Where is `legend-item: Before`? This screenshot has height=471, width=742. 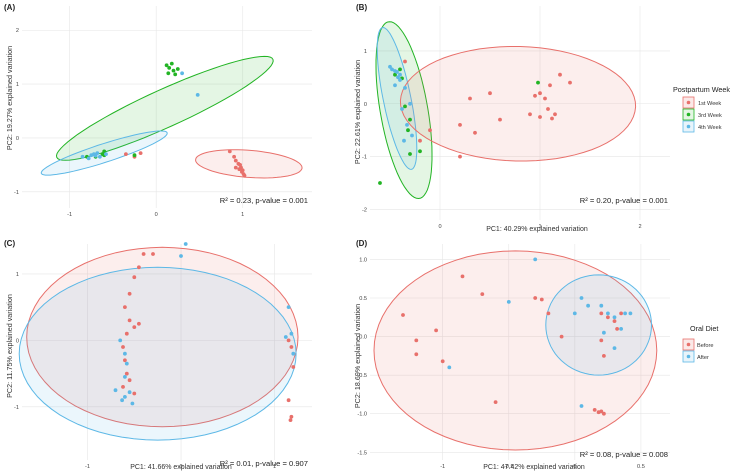
legend-item: Before is located at coordinates (697, 344).